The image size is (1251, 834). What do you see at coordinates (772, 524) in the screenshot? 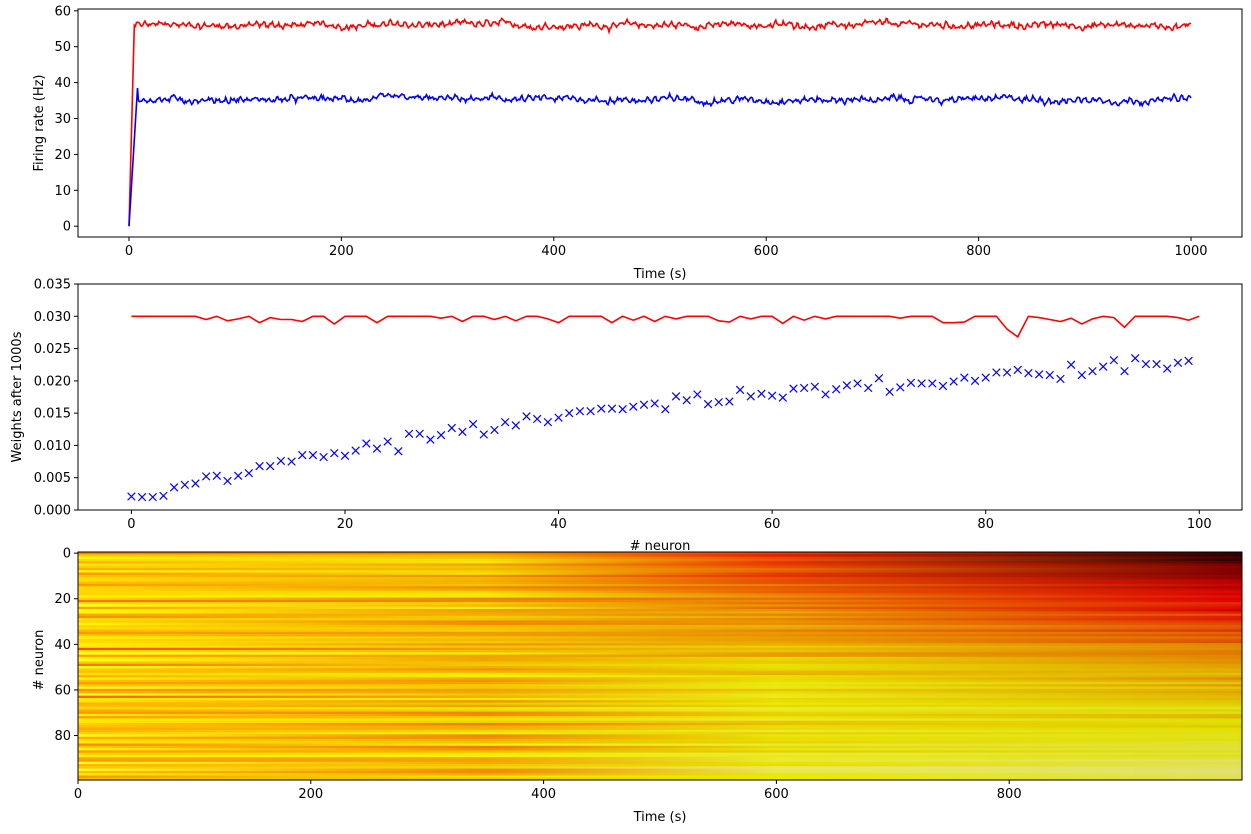
I see `weights-xtick-label: 60` at bounding box center [772, 524].